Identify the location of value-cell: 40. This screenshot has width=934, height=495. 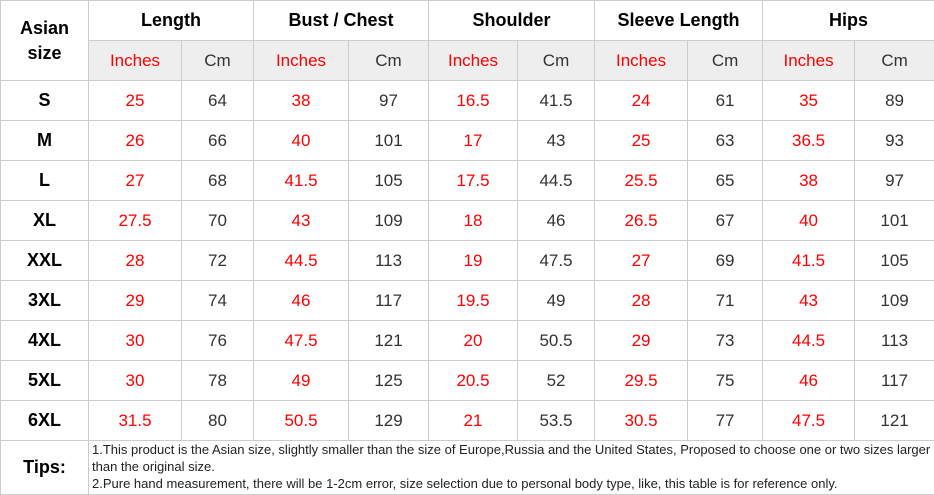
(301, 141).